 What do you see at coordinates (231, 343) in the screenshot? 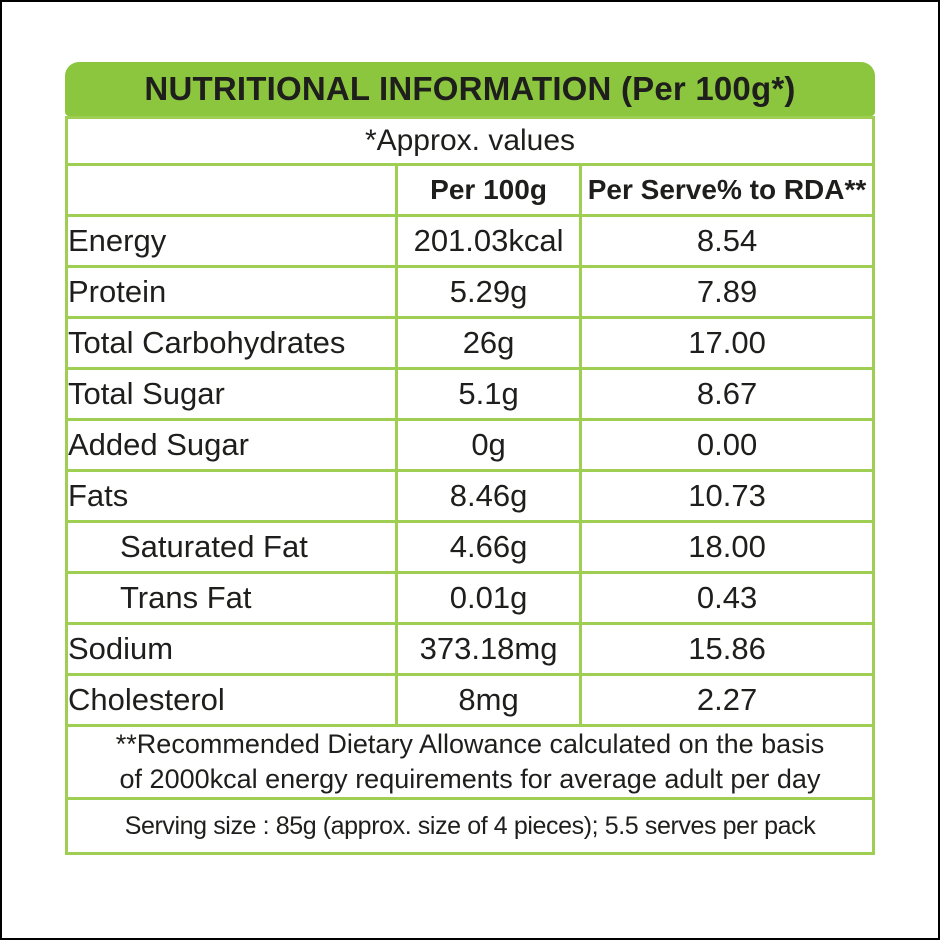
I see `nutrient-label: Total Carbohydrates` at bounding box center [231, 343].